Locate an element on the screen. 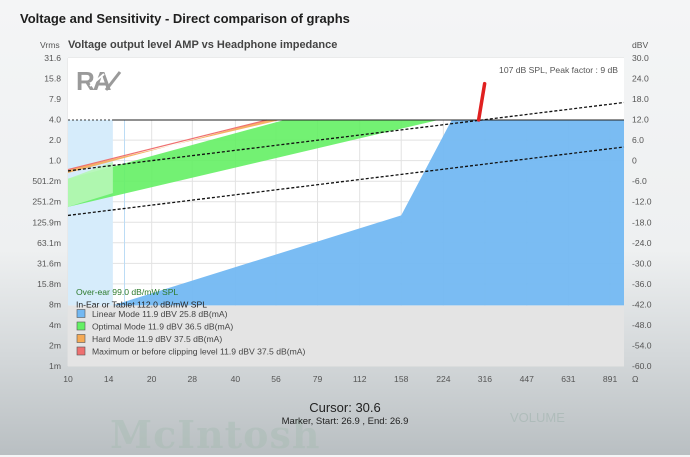 The image size is (690, 457). clip-edge-line is located at coordinates (167, 145).